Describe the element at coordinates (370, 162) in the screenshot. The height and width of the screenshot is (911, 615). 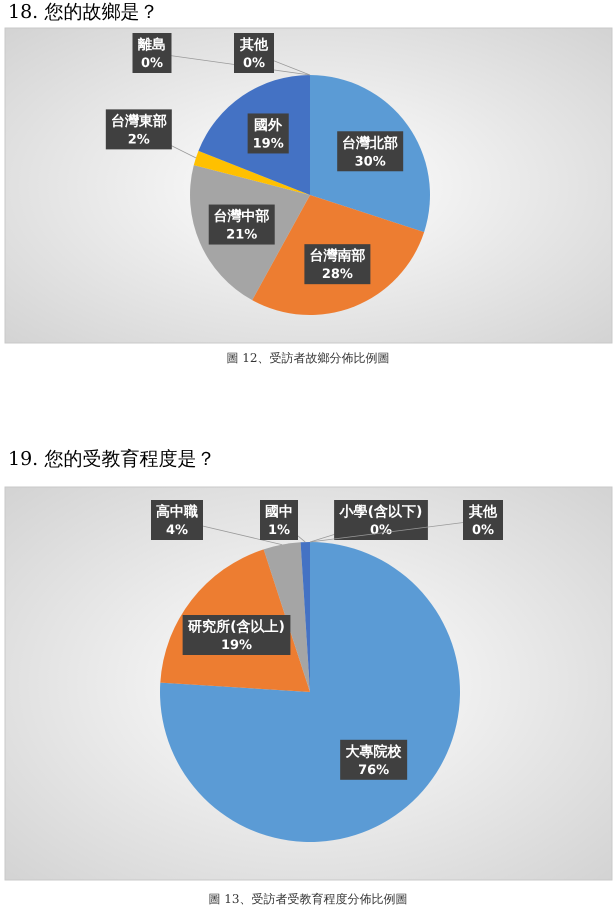
I see `data-label: 30%` at that location.